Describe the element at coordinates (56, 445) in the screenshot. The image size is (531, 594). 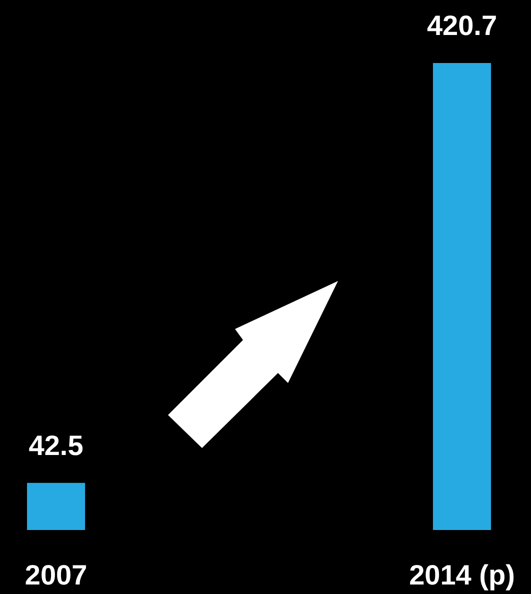
I see `data-label: 42.5` at that location.